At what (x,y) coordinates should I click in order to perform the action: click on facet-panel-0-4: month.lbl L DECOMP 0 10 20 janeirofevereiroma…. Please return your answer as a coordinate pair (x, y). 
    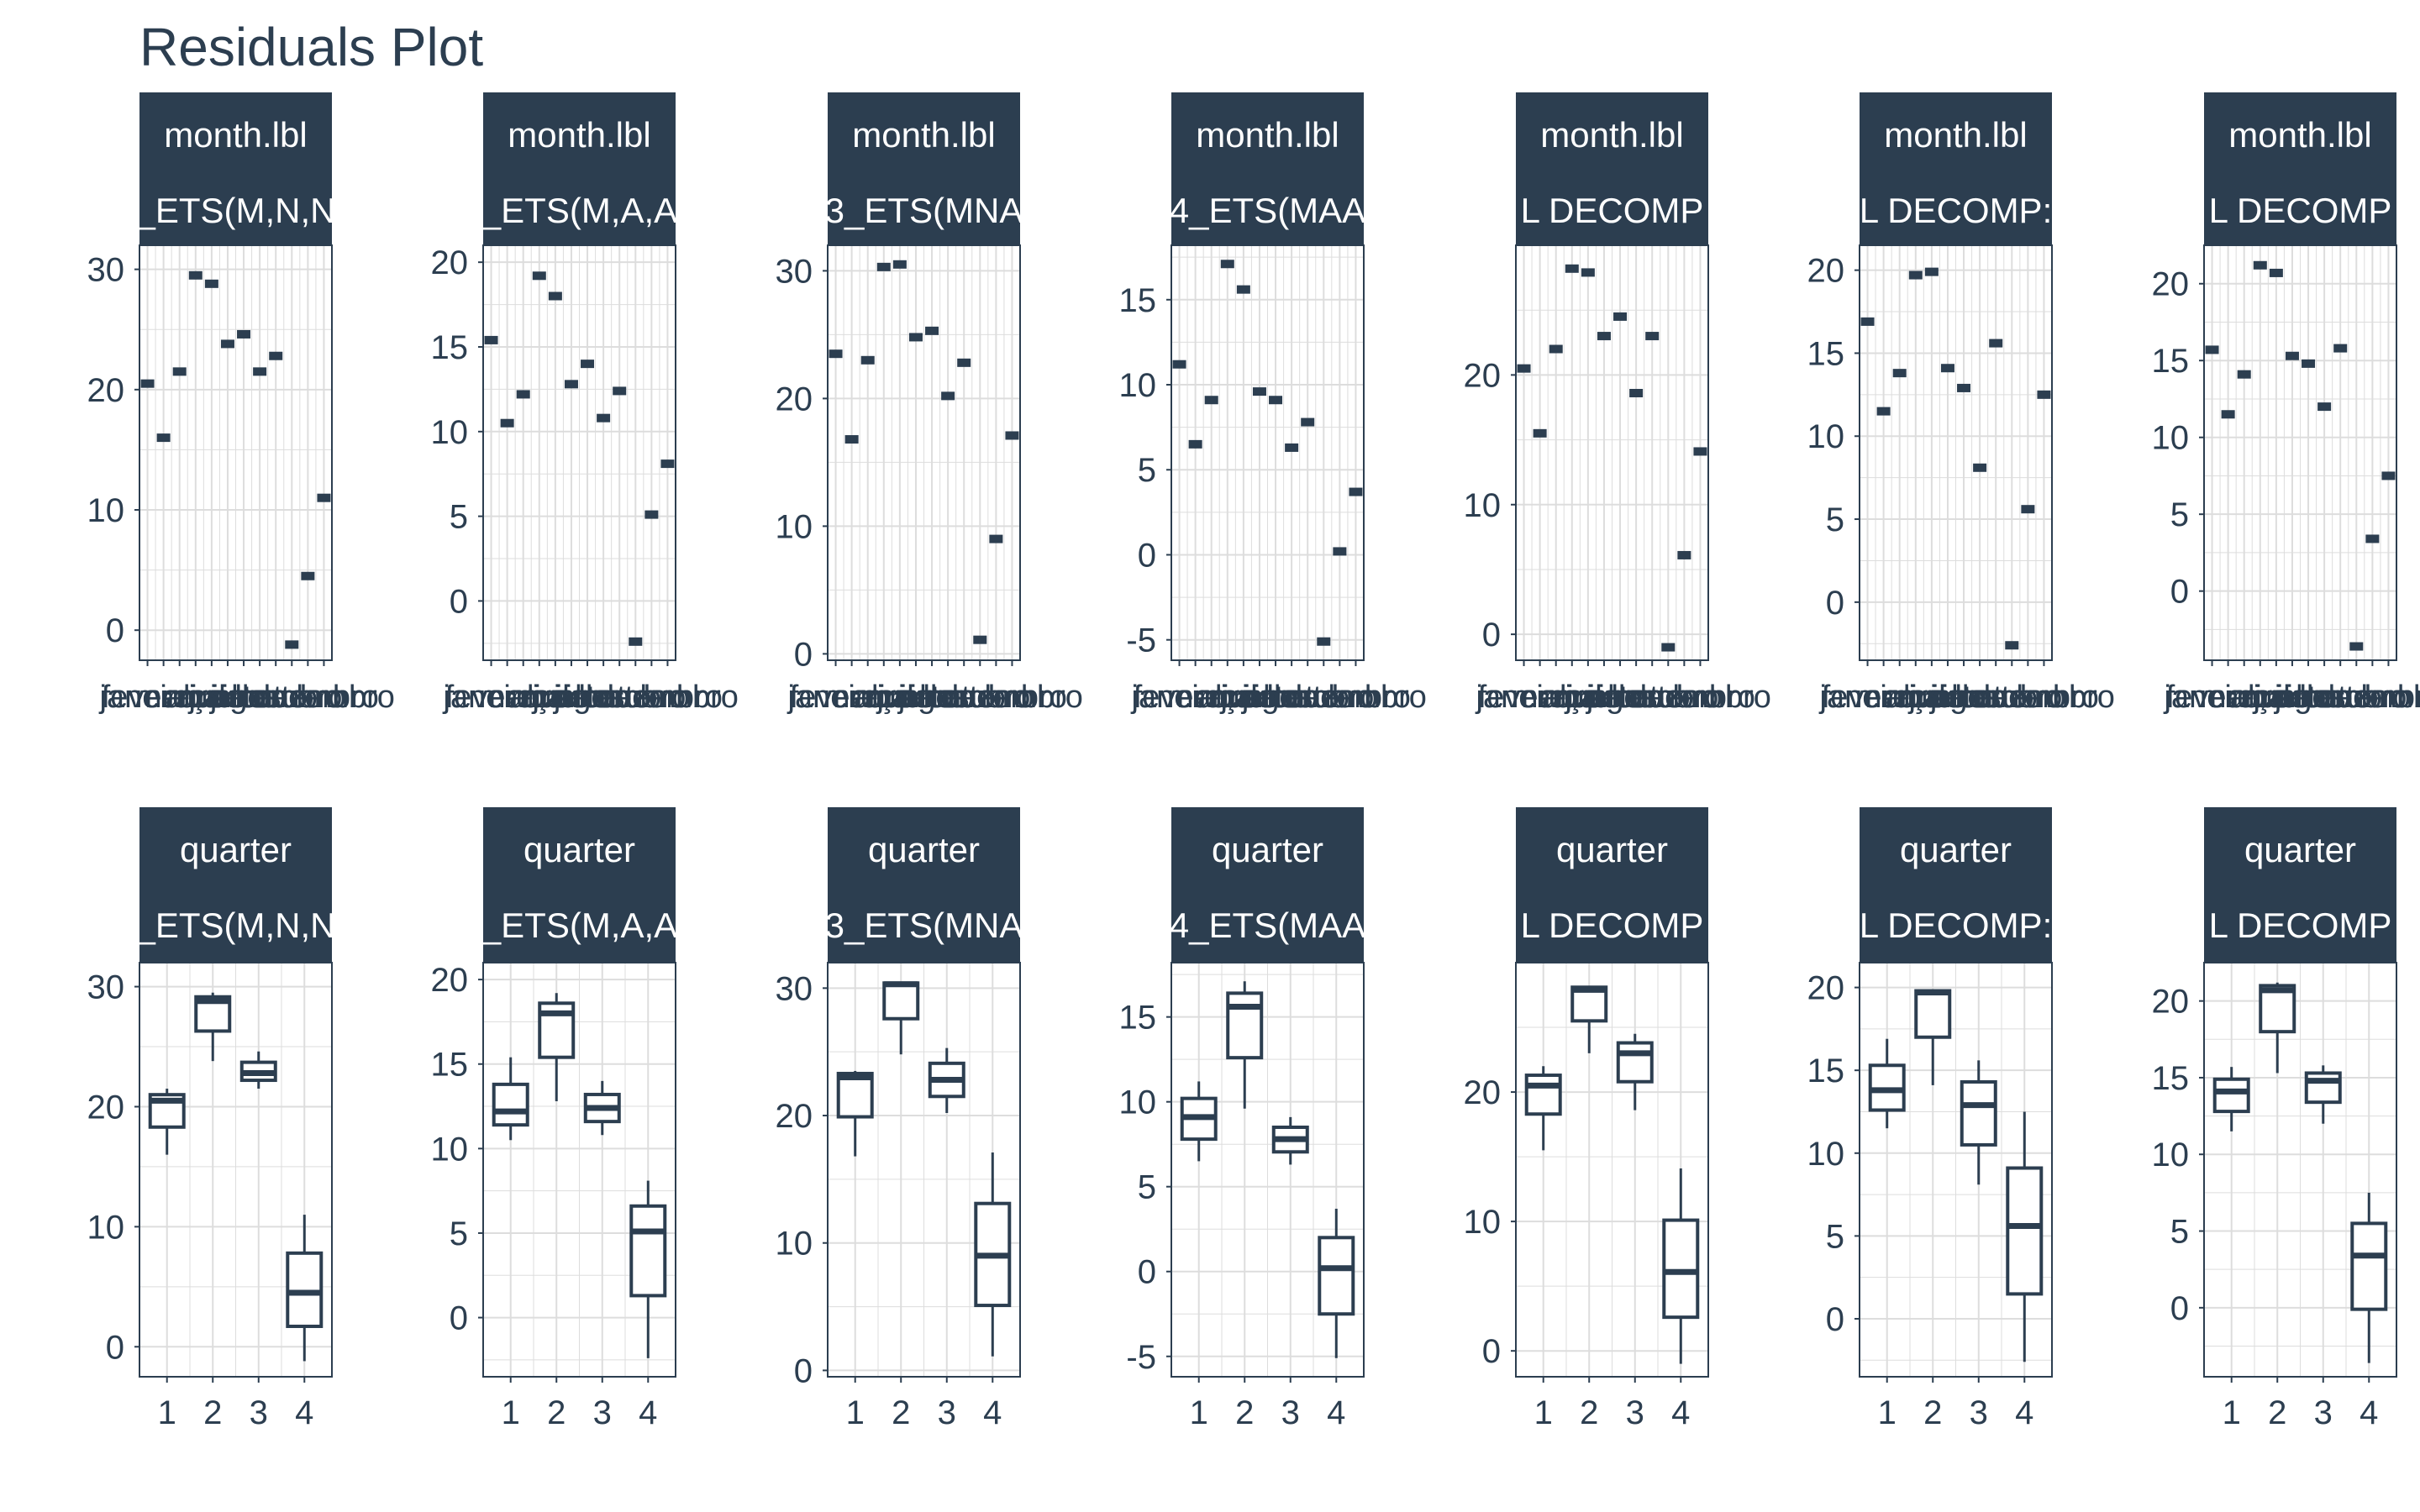
    Looking at the image, I should click on (1618, 403).